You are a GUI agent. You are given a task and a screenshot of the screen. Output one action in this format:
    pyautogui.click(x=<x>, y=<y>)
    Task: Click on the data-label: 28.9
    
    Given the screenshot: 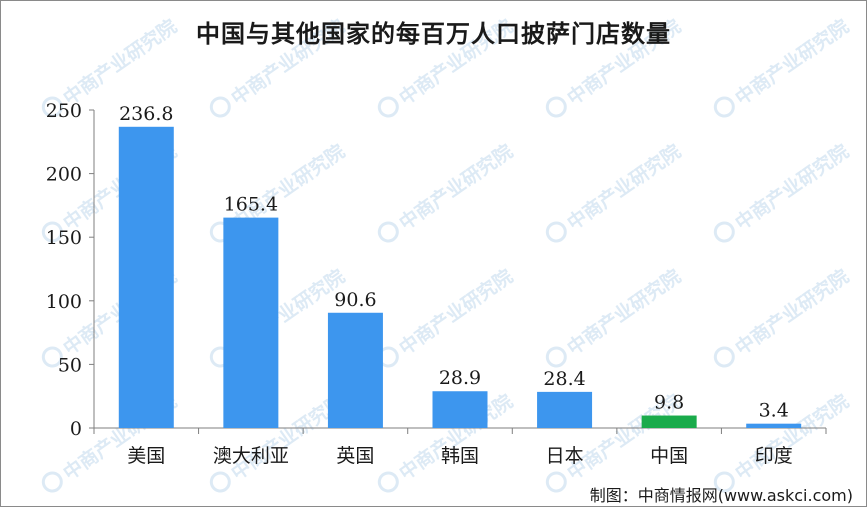 What is the action you would take?
    pyautogui.click(x=460, y=378)
    